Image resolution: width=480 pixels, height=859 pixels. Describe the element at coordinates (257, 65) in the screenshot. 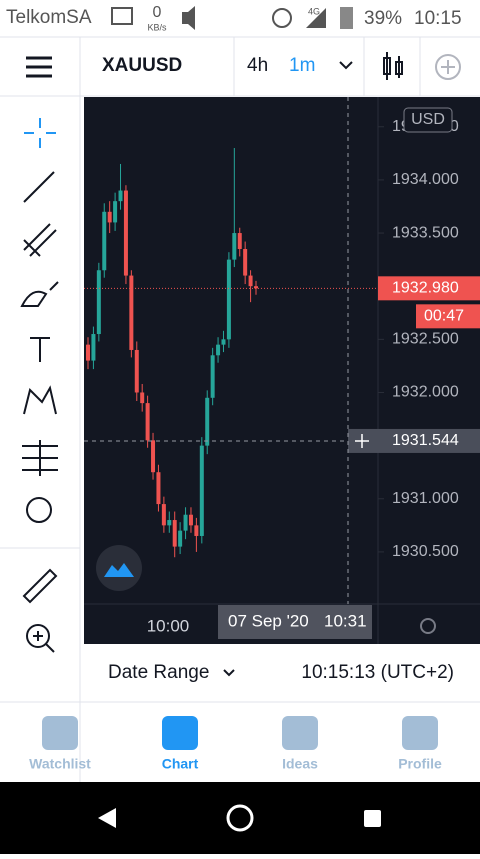

I see `interval: 4h` at that location.